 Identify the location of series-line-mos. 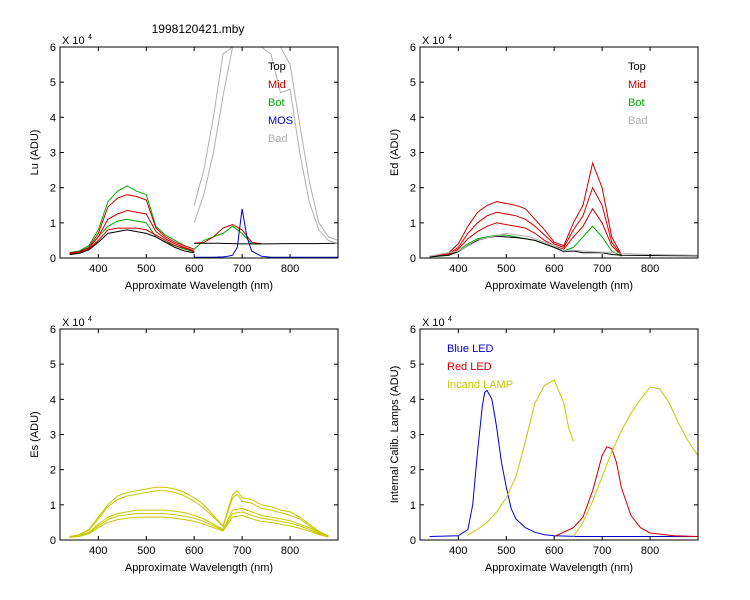
(266, 233).